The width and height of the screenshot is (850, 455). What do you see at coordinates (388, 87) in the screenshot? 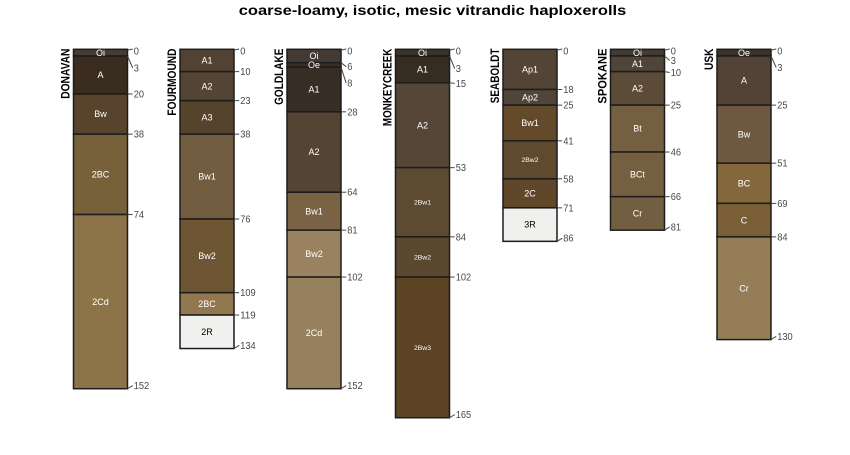
I see `svg-text: MONKEYCREEK` at bounding box center [388, 87].